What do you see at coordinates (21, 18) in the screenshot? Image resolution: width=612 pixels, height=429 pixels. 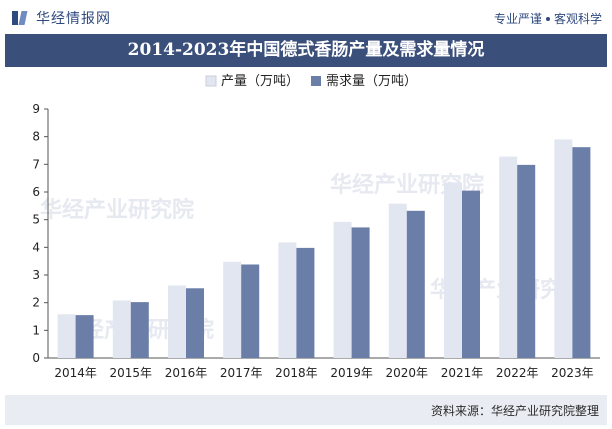 I see `logo-icon` at bounding box center [21, 18].